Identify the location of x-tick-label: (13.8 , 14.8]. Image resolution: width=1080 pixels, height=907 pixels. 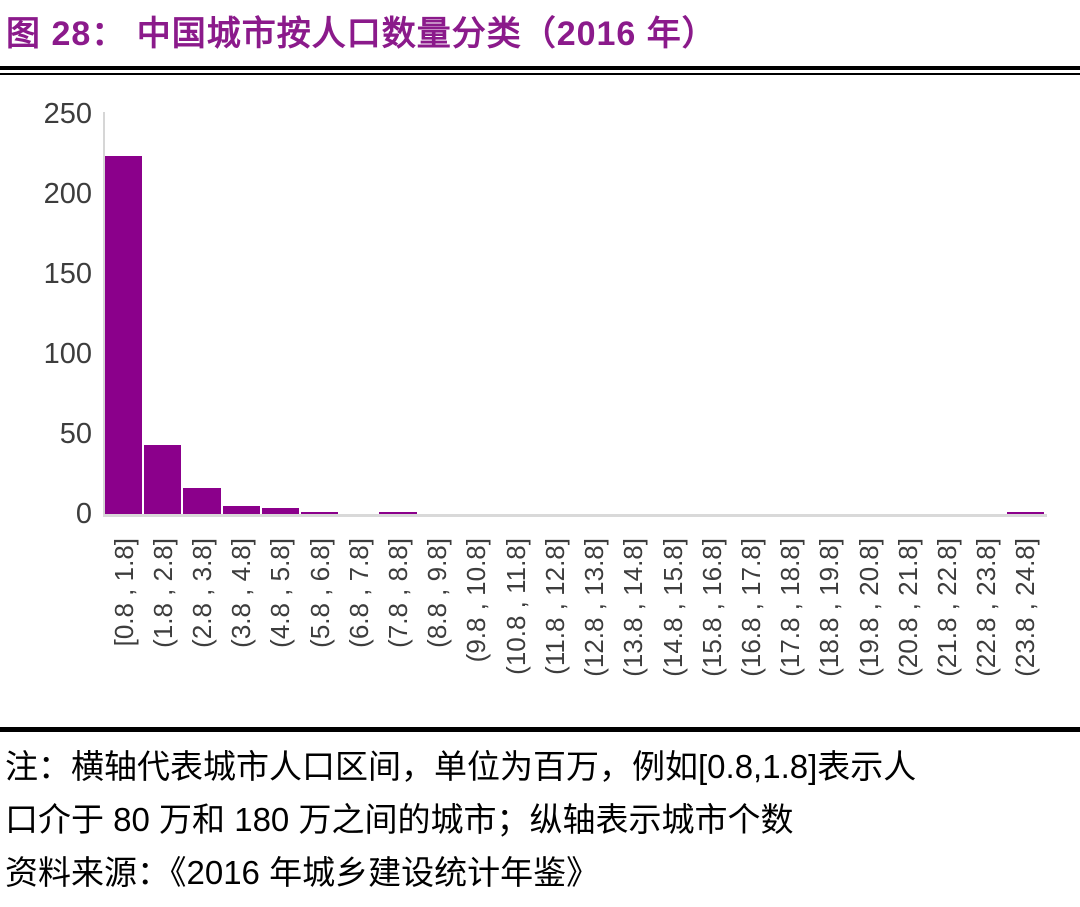
(633, 607).